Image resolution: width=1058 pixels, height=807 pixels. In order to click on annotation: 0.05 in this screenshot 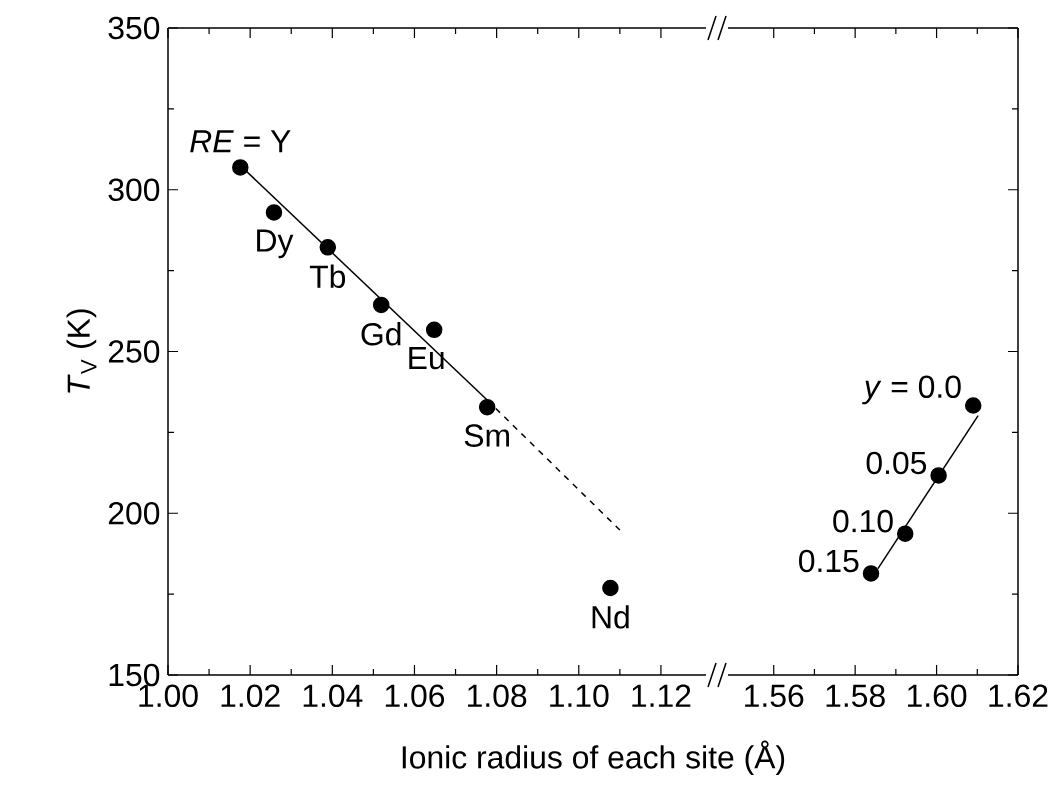, I will do `click(896, 463)`.